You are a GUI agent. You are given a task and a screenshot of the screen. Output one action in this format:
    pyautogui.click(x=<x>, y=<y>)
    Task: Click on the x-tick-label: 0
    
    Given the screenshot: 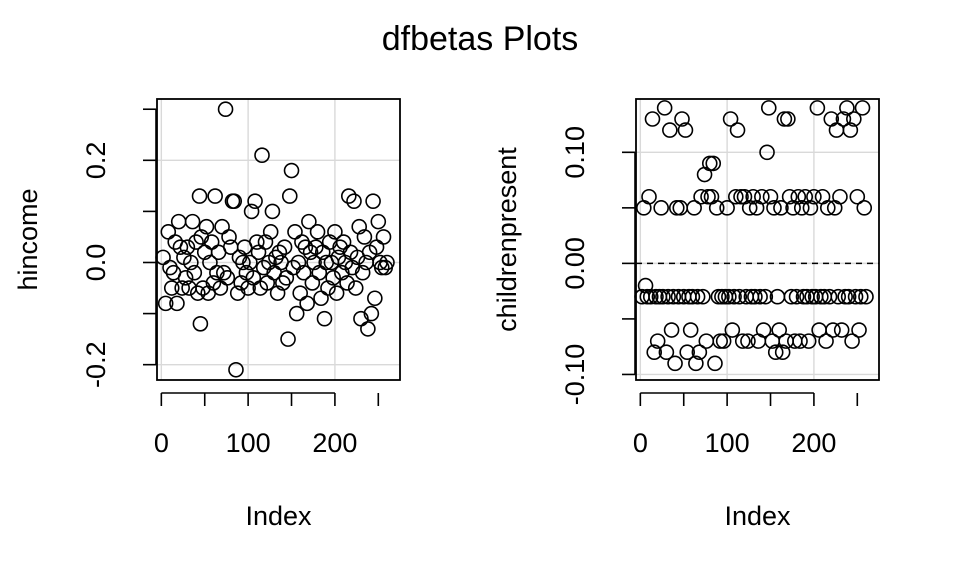 What is the action you would take?
    pyautogui.click(x=161, y=443)
    